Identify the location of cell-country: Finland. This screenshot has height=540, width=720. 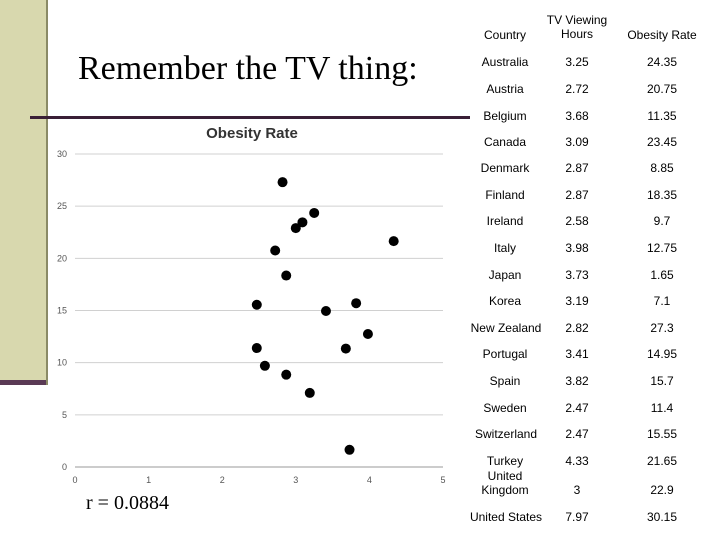
(505, 195).